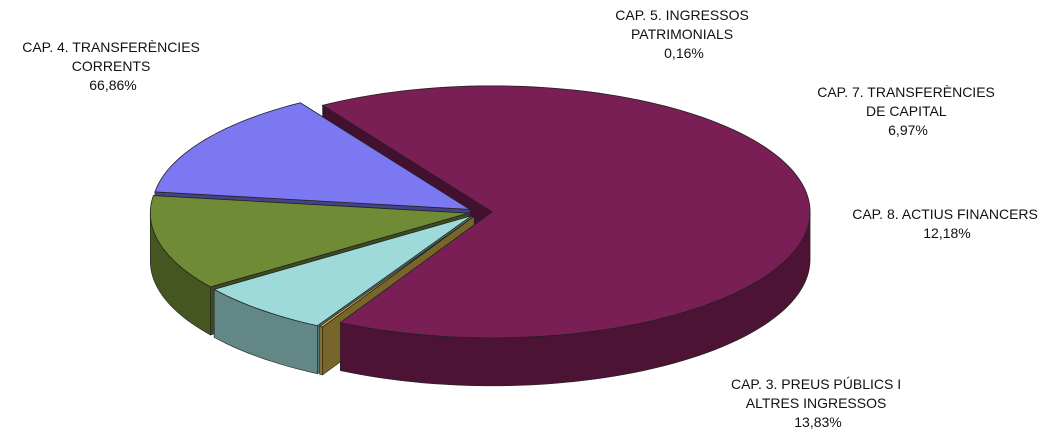 The image size is (1058, 436). I want to click on slice-value-cap4: 66,86%, so click(112, 85).